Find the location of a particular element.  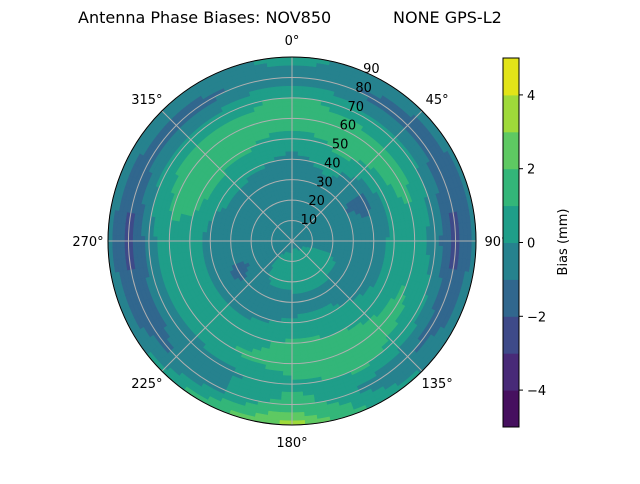

theta-tick-label: 135° is located at coordinates (436, 384).